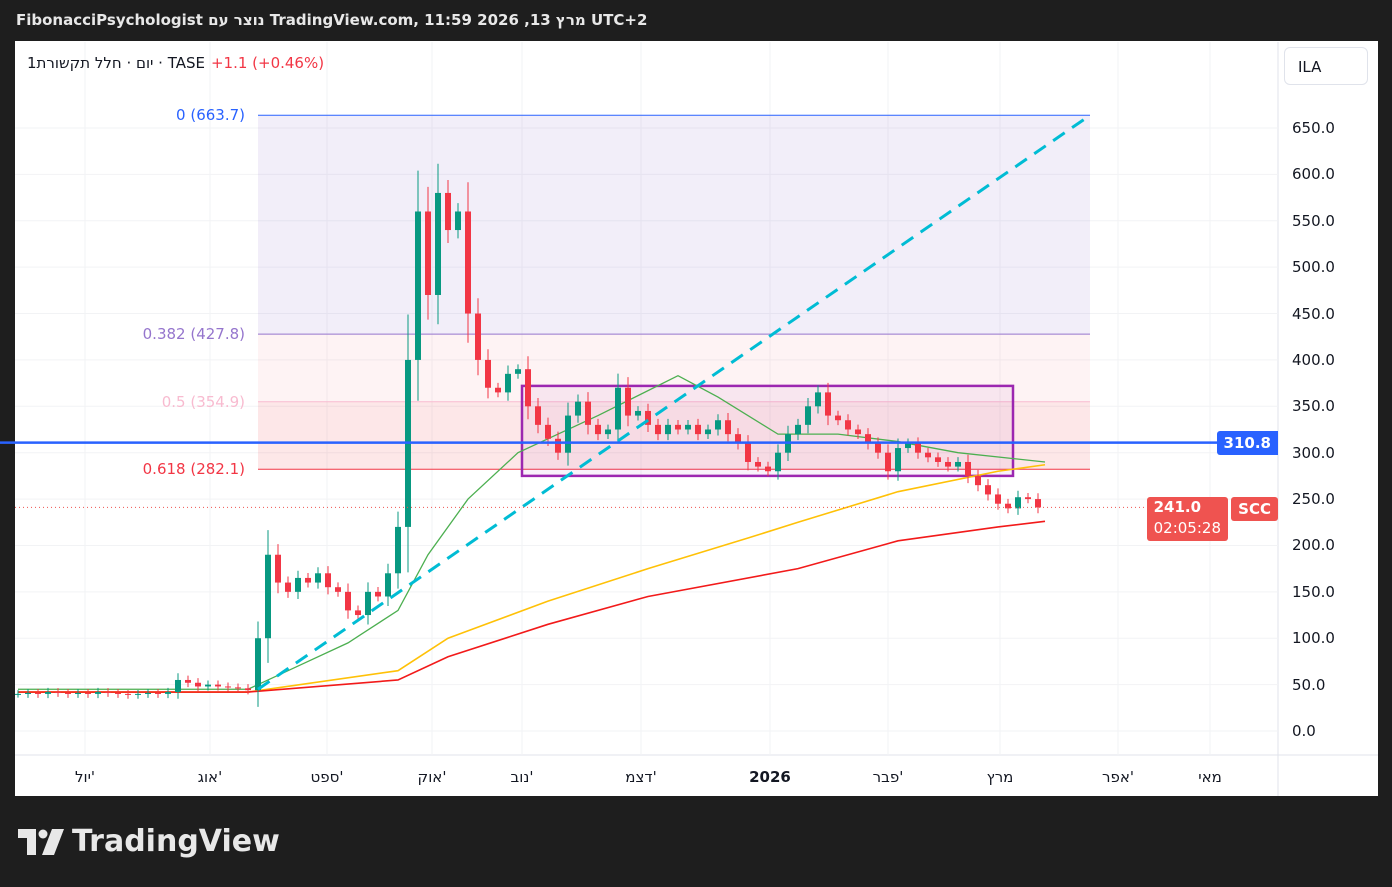 Image resolution: width=1392 pixels, height=887 pixels. Describe the element at coordinates (1247, 443) in the screenshot. I see `hline-price-badge: 310.8` at that location.